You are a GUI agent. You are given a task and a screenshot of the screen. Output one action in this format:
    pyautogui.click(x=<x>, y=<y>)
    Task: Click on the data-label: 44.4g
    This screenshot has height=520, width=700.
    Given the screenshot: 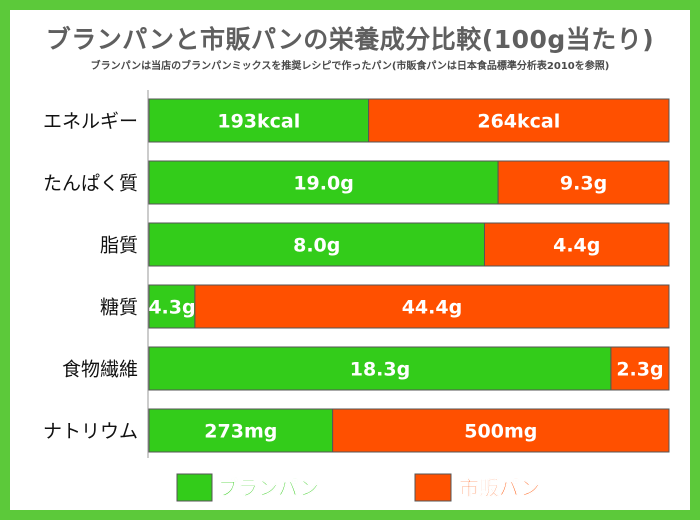 What is the action you would take?
    pyautogui.click(x=432, y=308)
    